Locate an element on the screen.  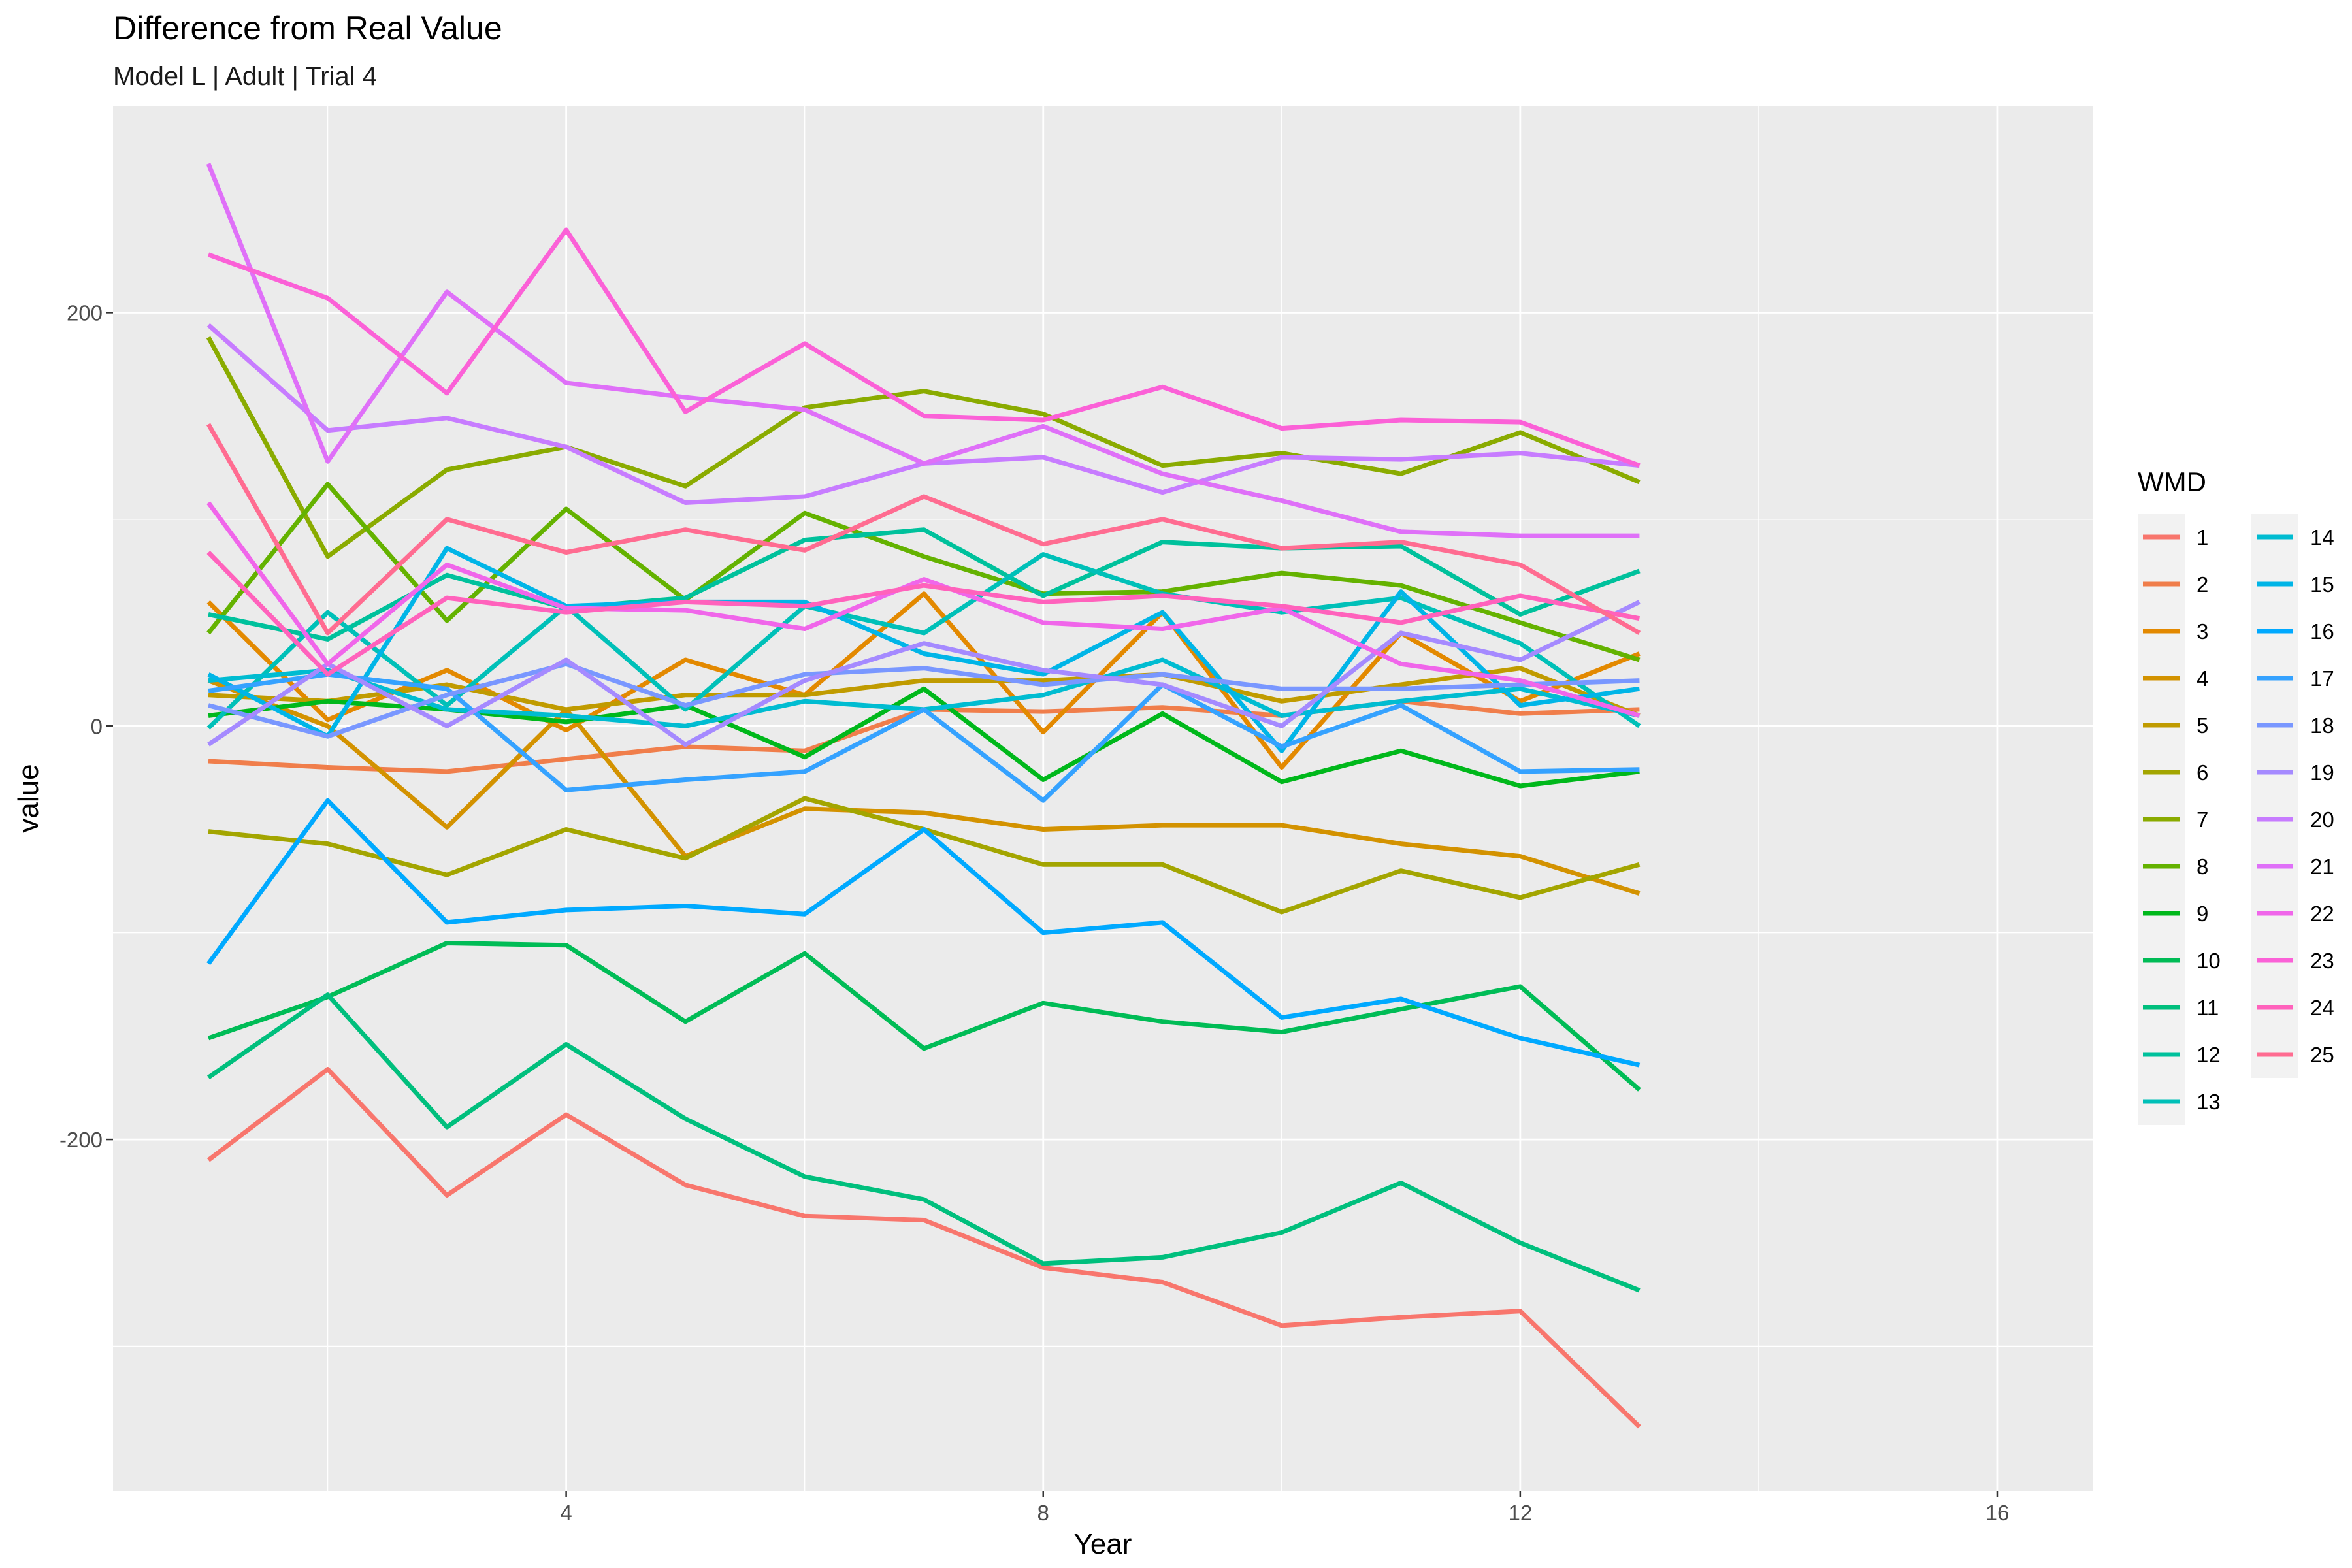
y-tick-label: 0 is located at coordinates (97, 726).